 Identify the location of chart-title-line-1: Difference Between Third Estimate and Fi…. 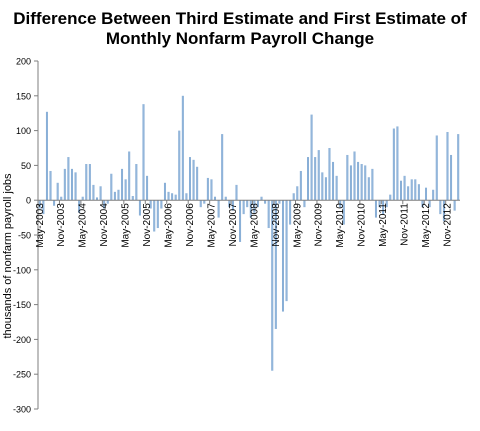
(240, 18).